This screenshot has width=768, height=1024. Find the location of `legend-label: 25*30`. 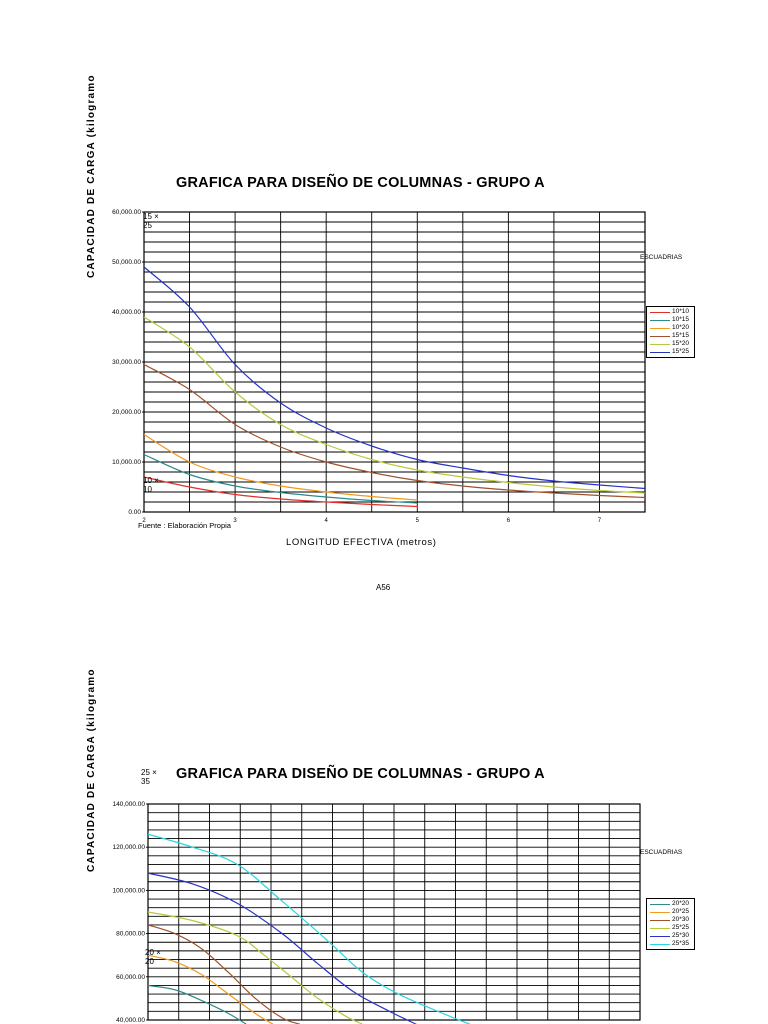

legend-label: 25*30 is located at coordinates (680, 935).